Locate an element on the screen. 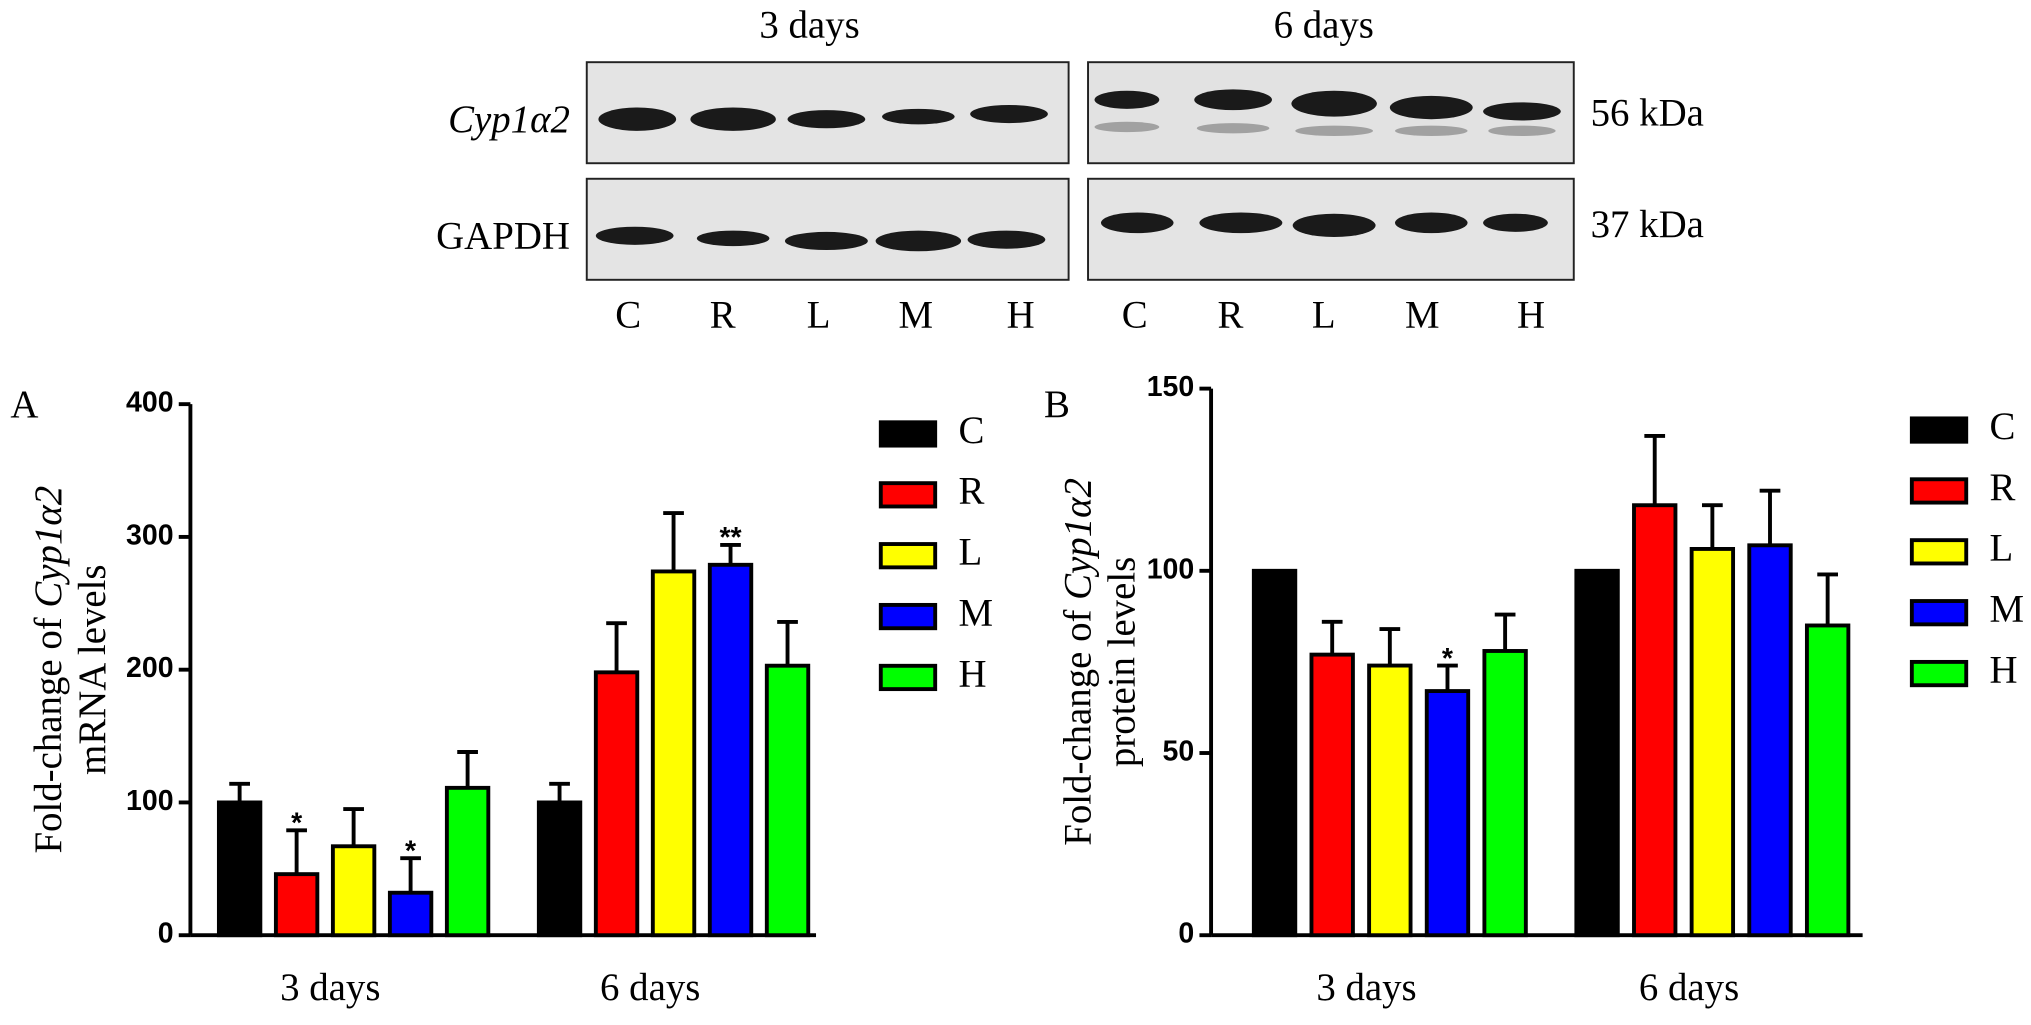  y-axis-label: Fold-change of Cyp1α2mRNA levels is located at coordinates (70, 670).